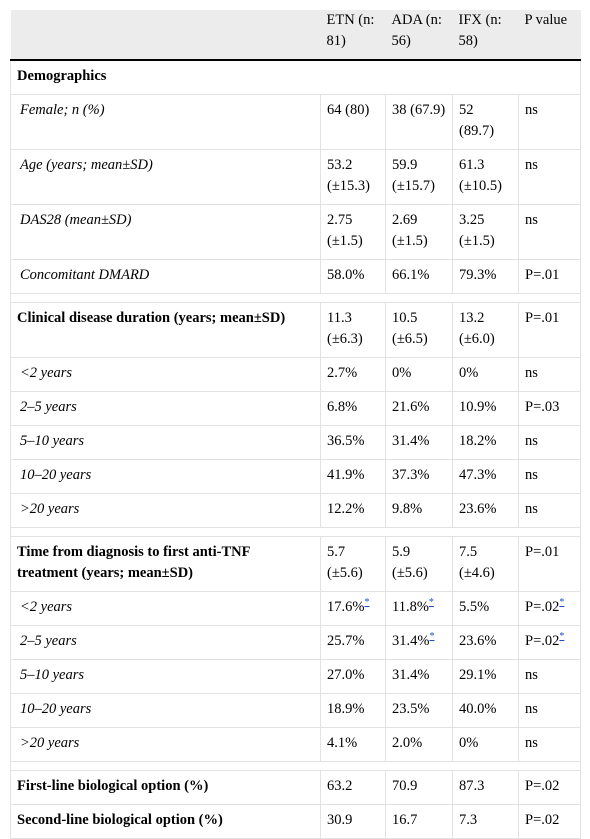 This screenshot has height=839, width=590. I want to click on header-cell, so click(165, 35).